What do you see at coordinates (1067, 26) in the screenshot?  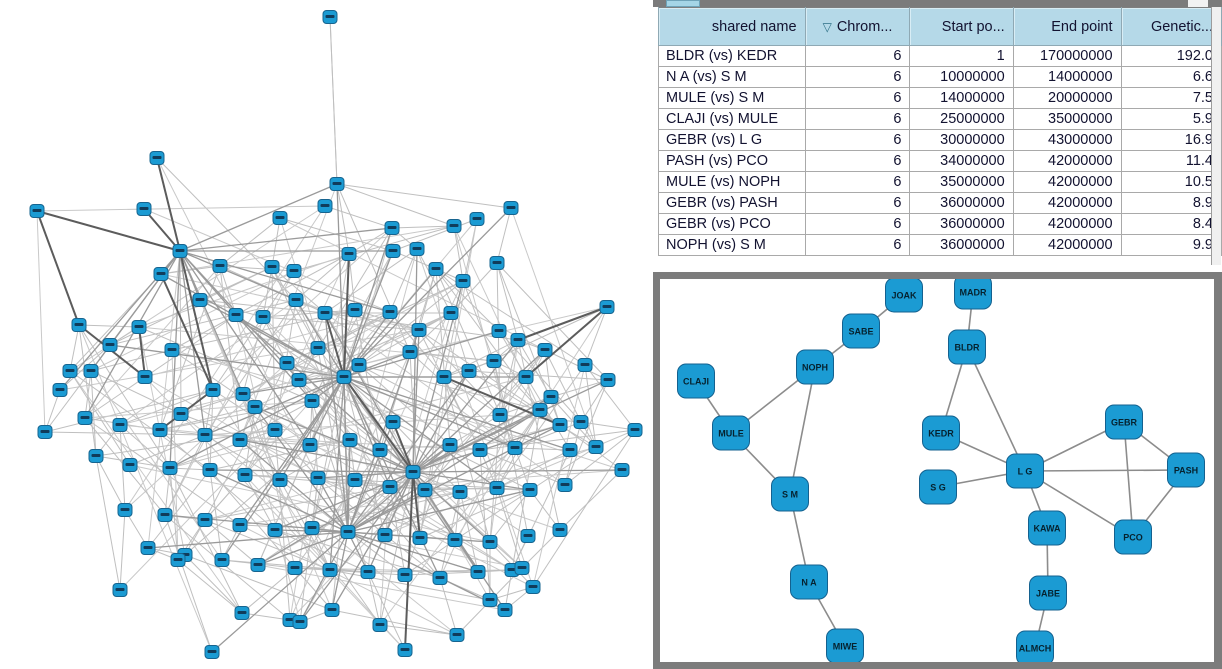 I see `column-header-endpoint: End point` at bounding box center [1067, 26].